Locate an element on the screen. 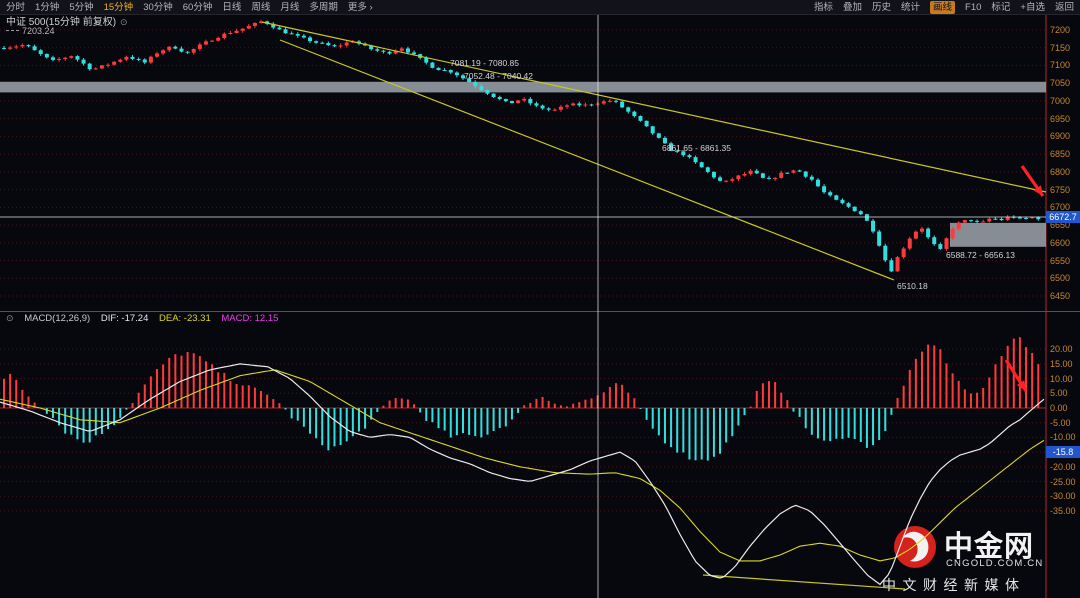 This screenshot has width=1080, height=598. tab-multi-period: 多周期 is located at coordinates (323, 7).